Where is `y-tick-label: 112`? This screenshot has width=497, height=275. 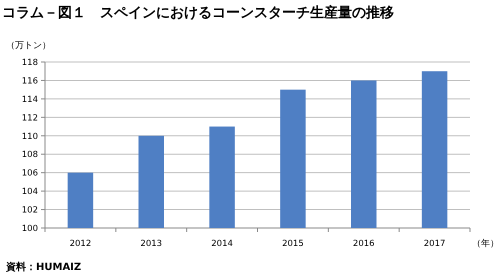 y-tick-label: 112 is located at coordinates (30, 118).